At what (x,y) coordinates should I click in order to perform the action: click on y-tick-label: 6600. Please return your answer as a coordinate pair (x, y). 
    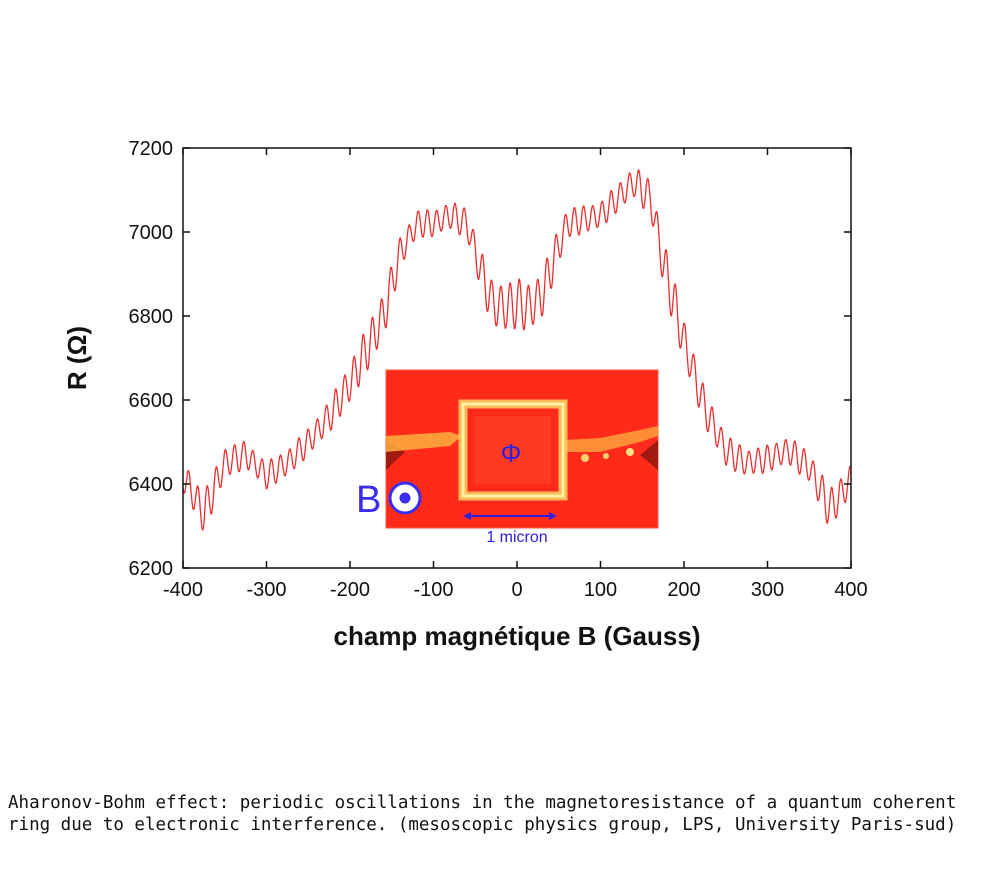
    Looking at the image, I should click on (151, 401).